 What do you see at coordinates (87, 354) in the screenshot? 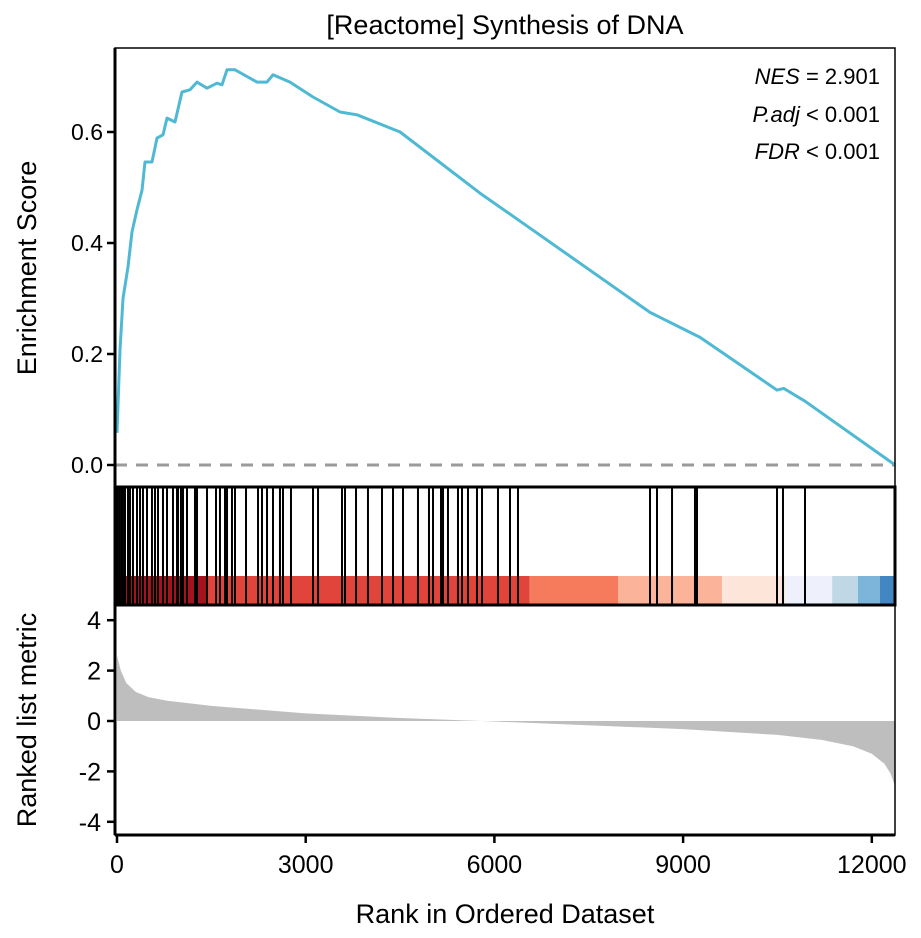
I see `y-tick-label-top: 0.2` at bounding box center [87, 354].